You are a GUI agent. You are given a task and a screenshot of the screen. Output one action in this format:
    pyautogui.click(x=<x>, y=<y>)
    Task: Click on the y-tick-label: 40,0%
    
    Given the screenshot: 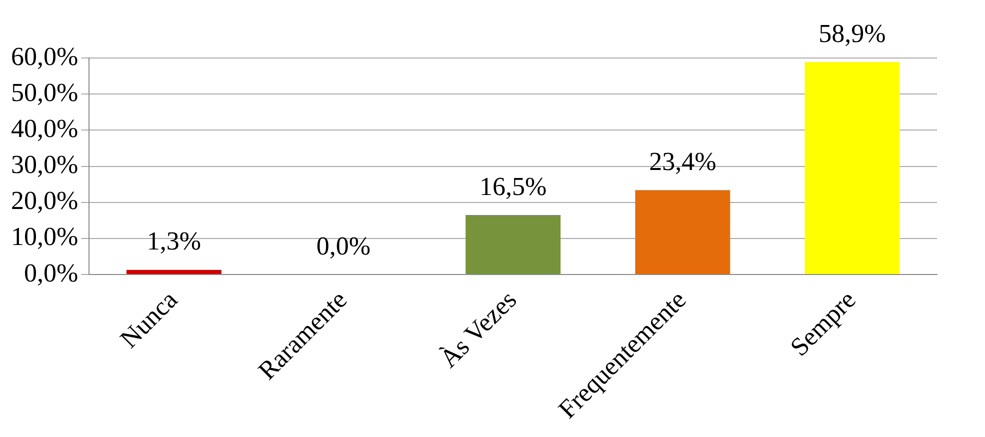 What is the action you would take?
    pyautogui.click(x=44, y=128)
    